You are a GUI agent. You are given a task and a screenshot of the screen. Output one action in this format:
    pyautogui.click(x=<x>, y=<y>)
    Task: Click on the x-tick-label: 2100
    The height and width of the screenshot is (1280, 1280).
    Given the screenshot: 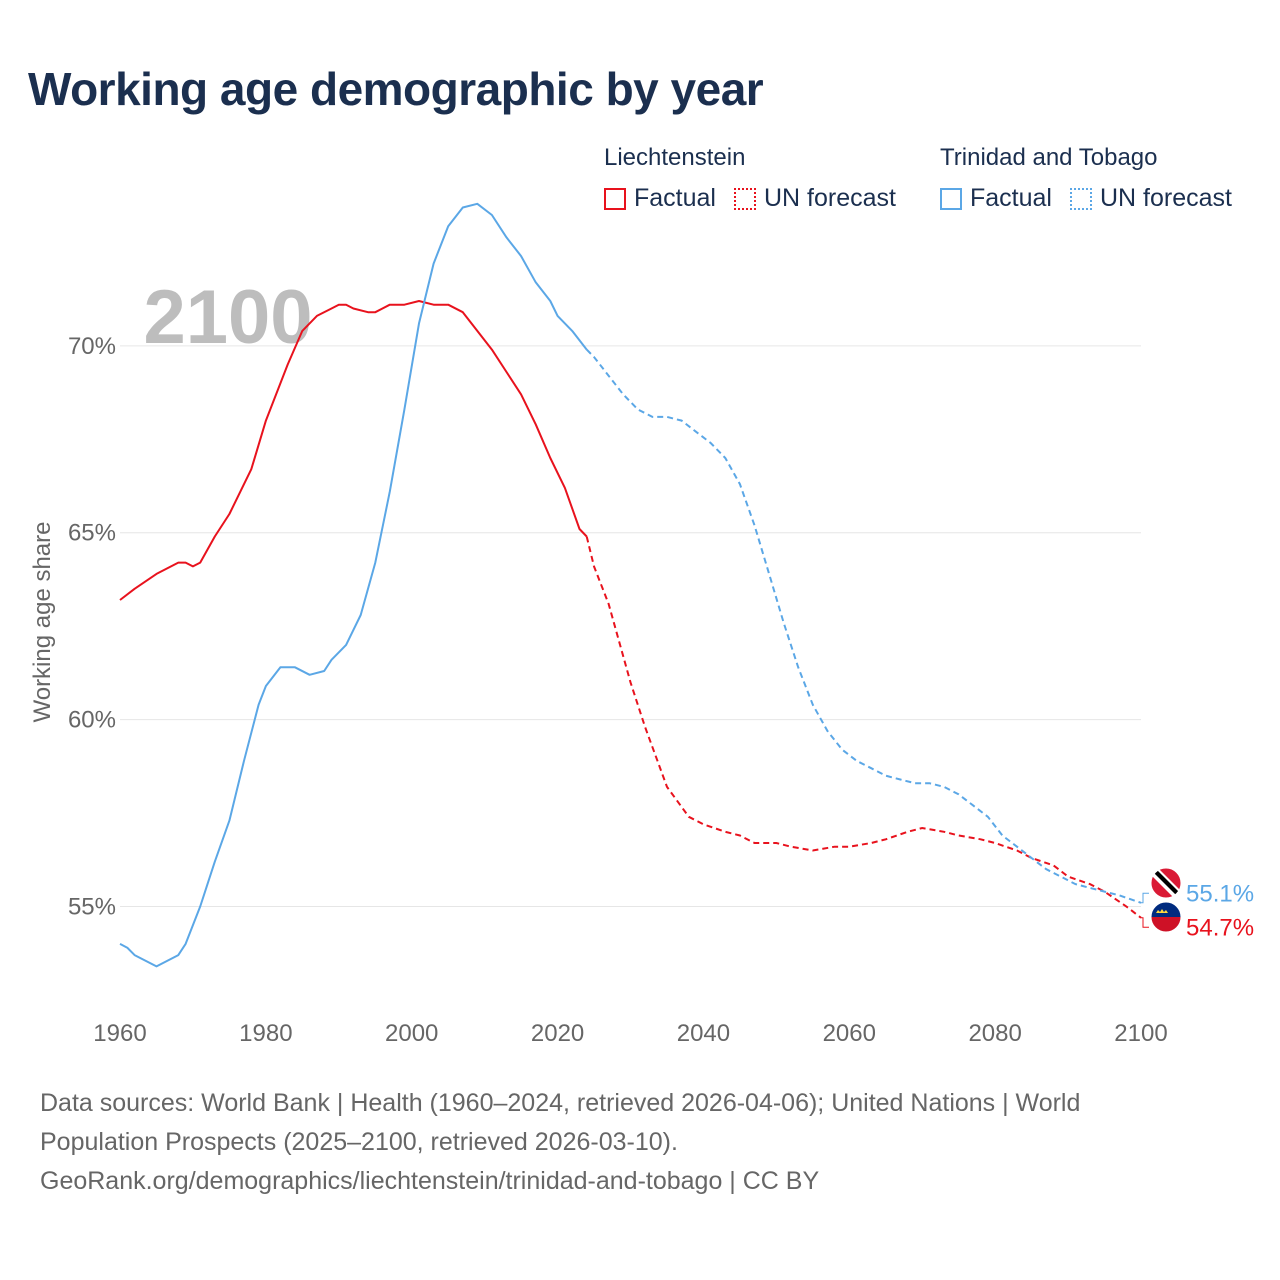 What is the action you would take?
    pyautogui.click(x=1140, y=1033)
    